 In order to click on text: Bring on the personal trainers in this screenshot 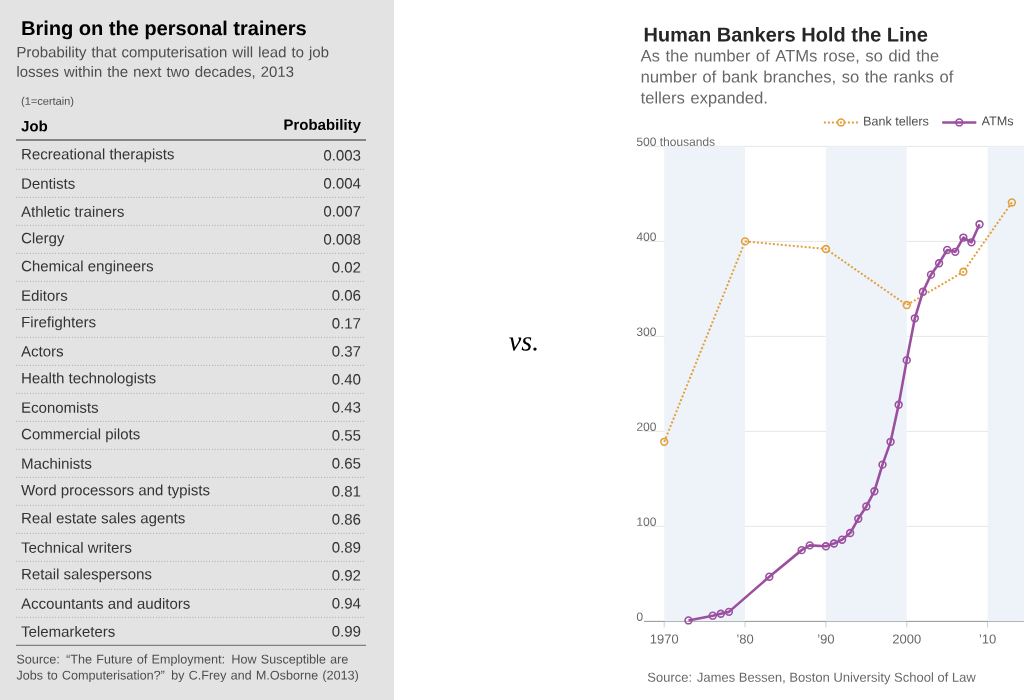, I will do `click(164, 30)`.